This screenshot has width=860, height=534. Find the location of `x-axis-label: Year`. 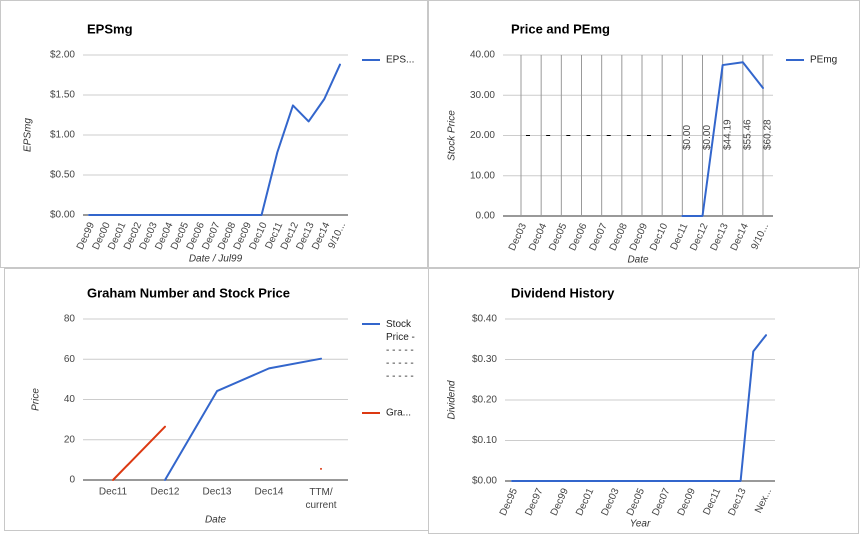

x-axis-label: Year is located at coordinates (640, 524).